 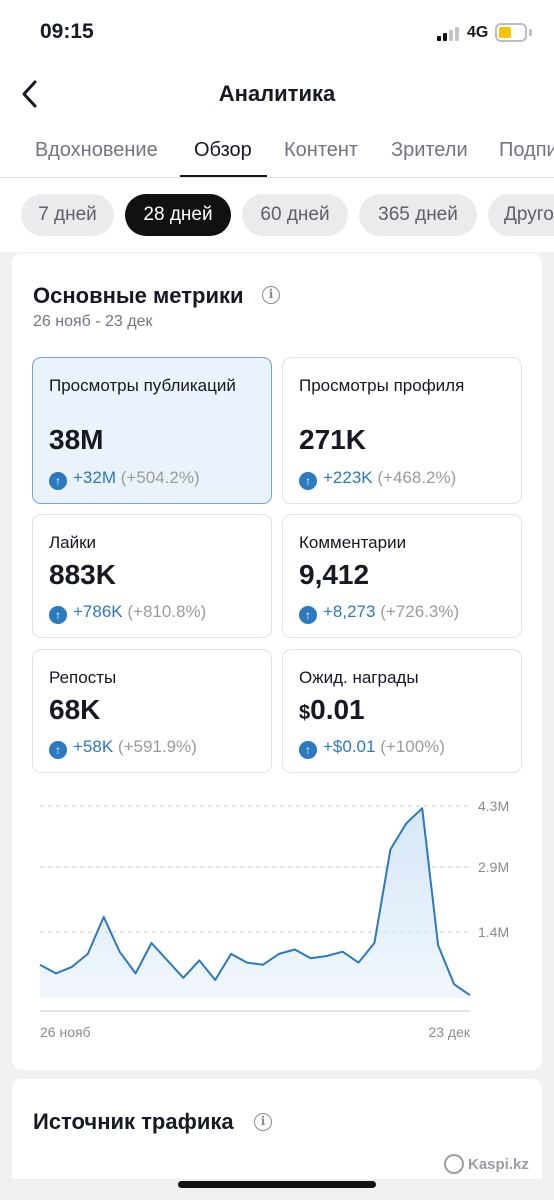 I want to click on metric-delta-abs: +786K, so click(x=98, y=611).